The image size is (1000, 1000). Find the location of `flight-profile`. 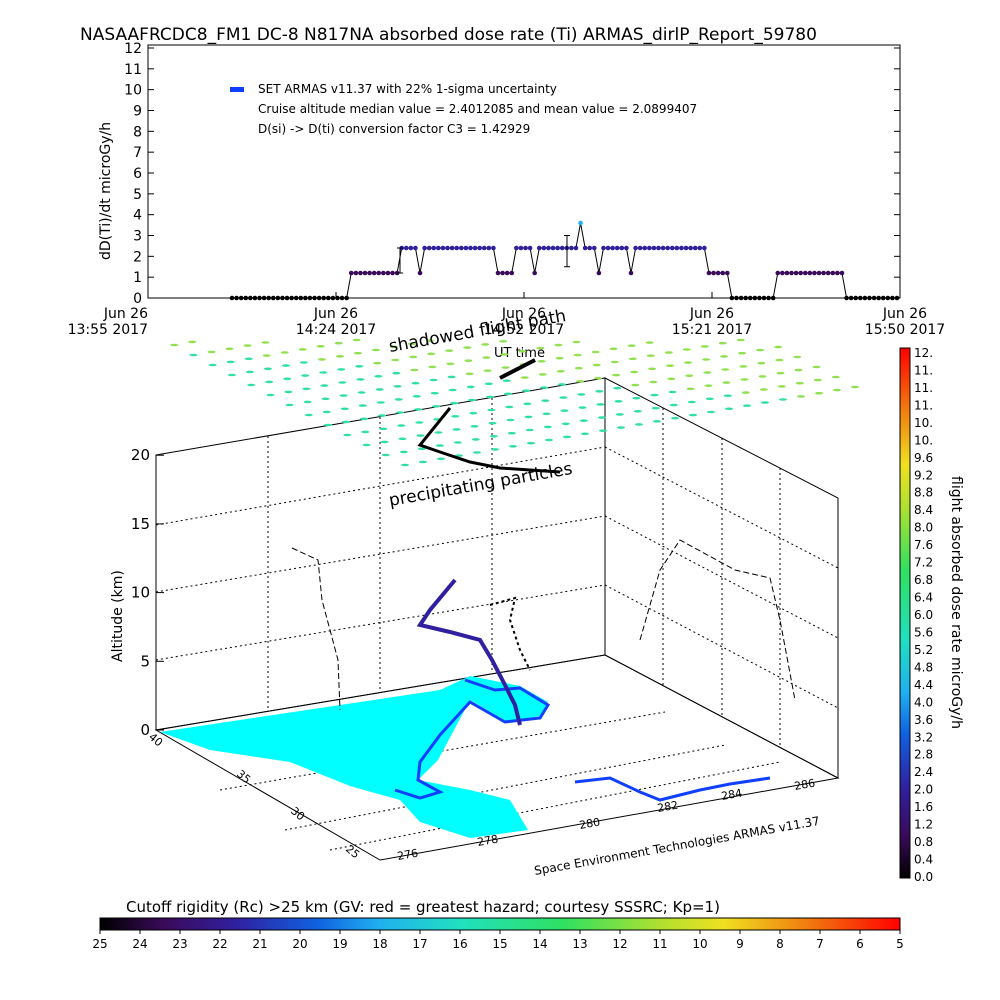

flight-profile is located at coordinates (469, 652).